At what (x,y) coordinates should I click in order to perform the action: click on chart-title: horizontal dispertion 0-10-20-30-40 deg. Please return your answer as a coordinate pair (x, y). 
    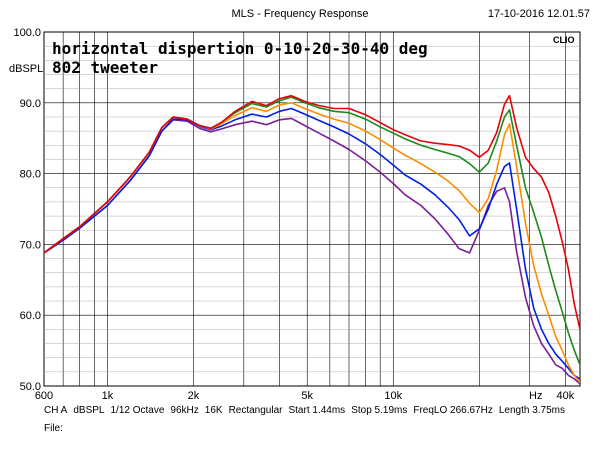
    Looking at the image, I should click on (240, 48).